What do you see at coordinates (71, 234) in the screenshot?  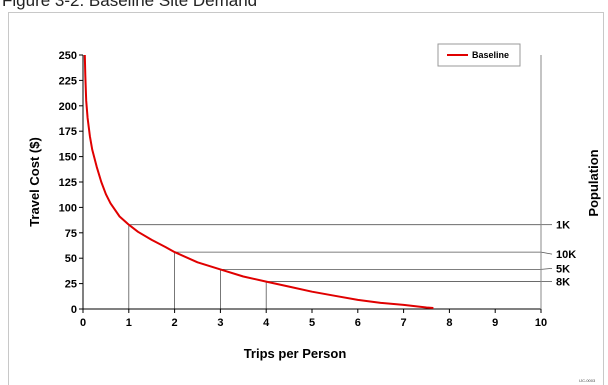 I see `y-tick-label: 75` at bounding box center [71, 234].